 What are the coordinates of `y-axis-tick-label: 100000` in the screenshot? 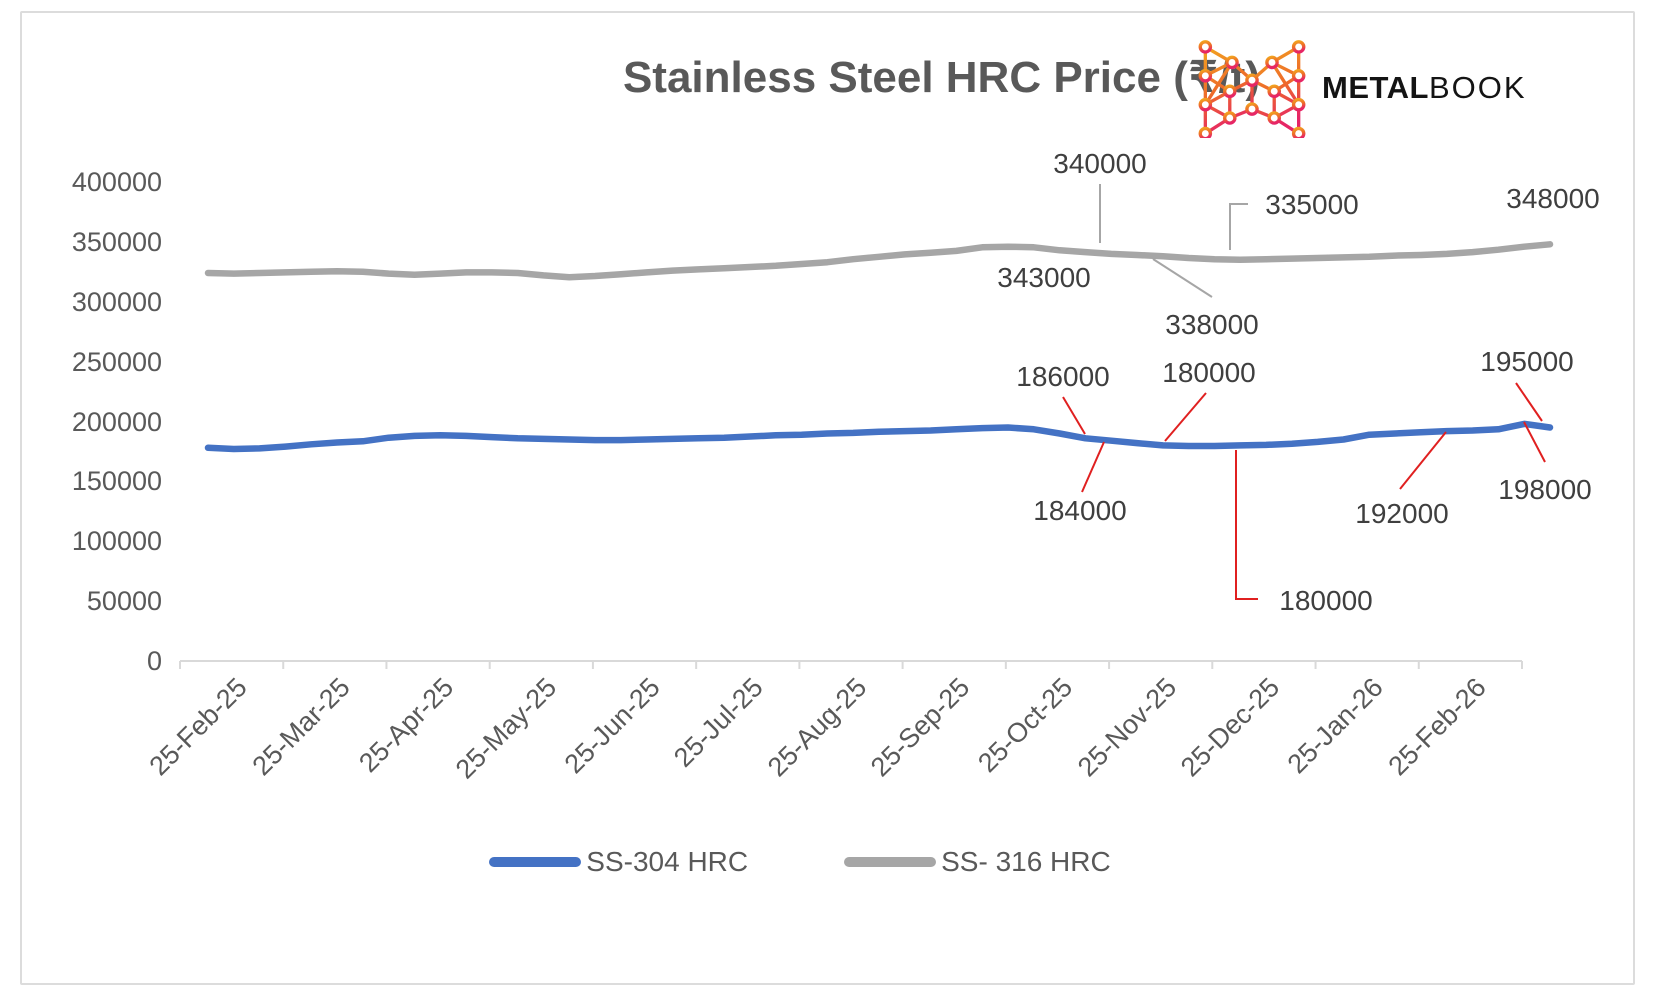 It's located at (116, 541).